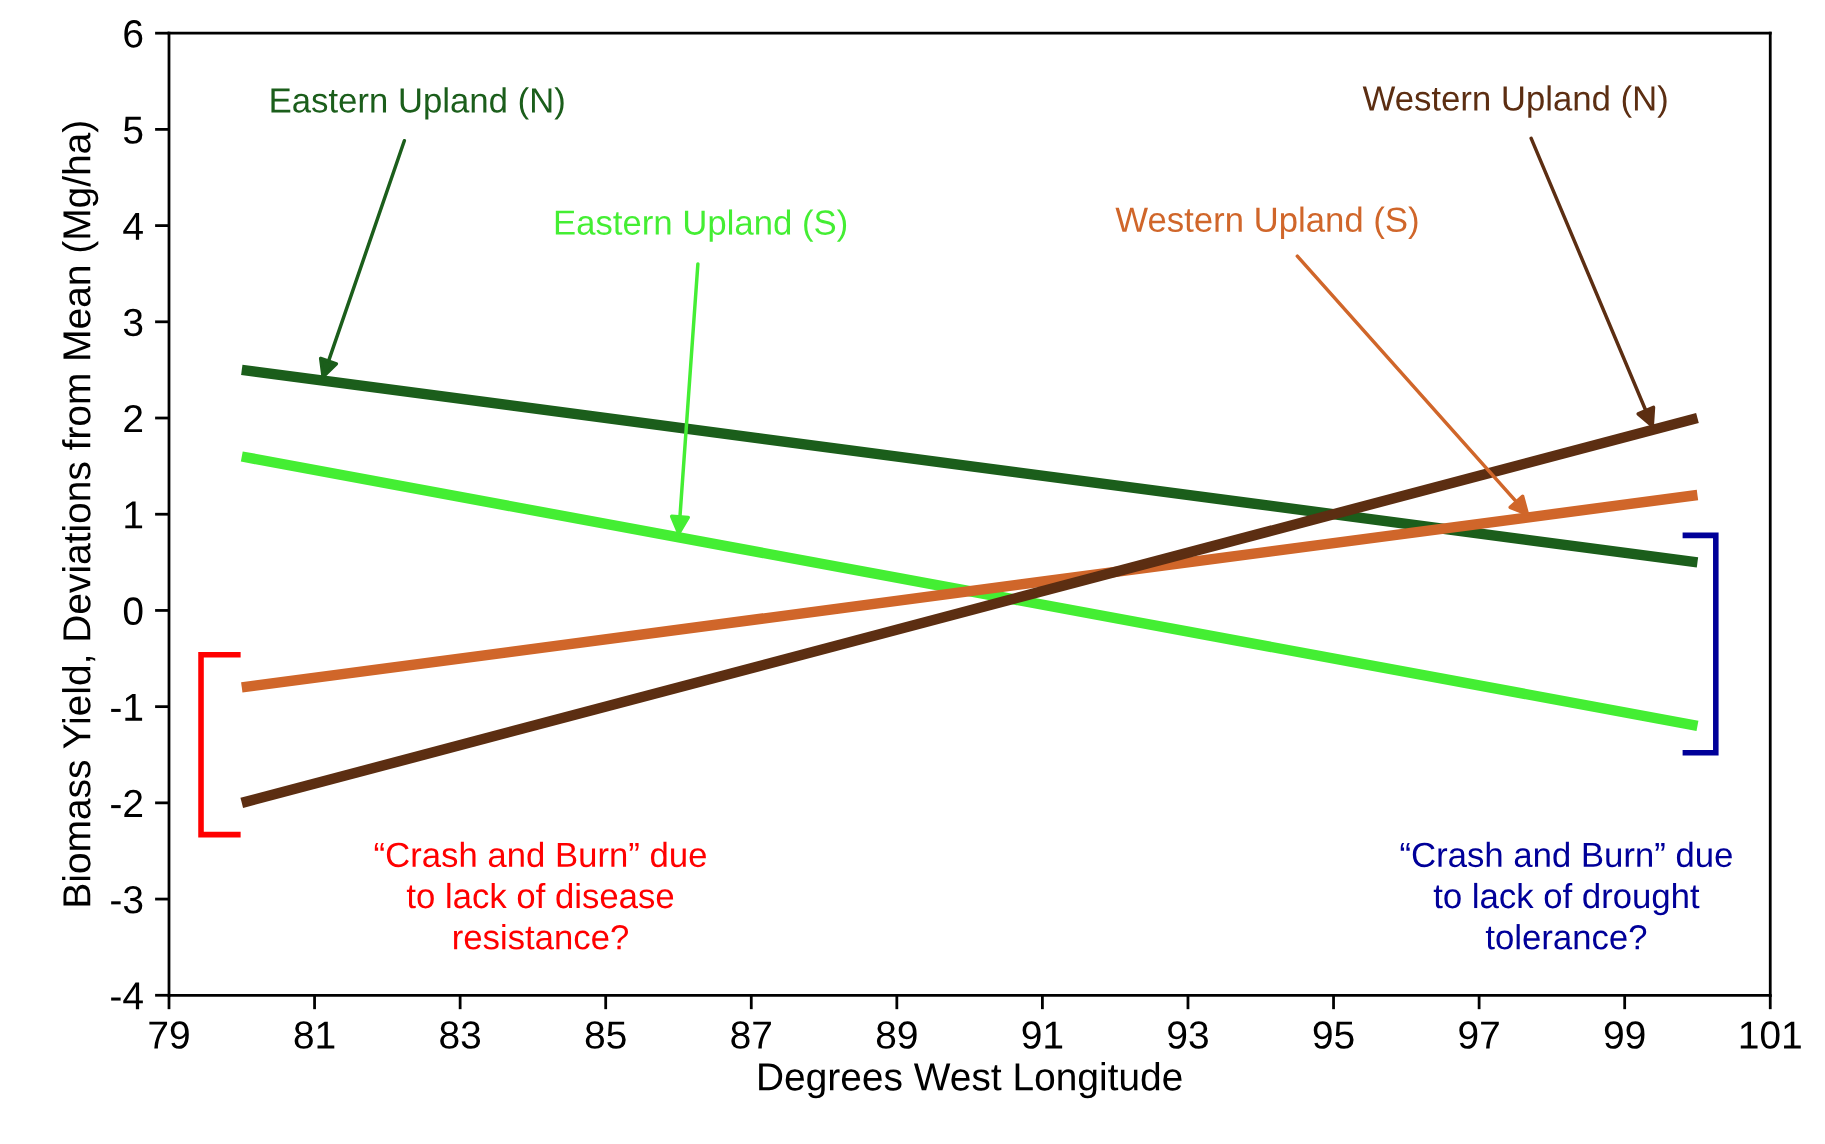  What do you see at coordinates (1042, 1035) in the screenshot?
I see `x-tick-label: 91` at bounding box center [1042, 1035].